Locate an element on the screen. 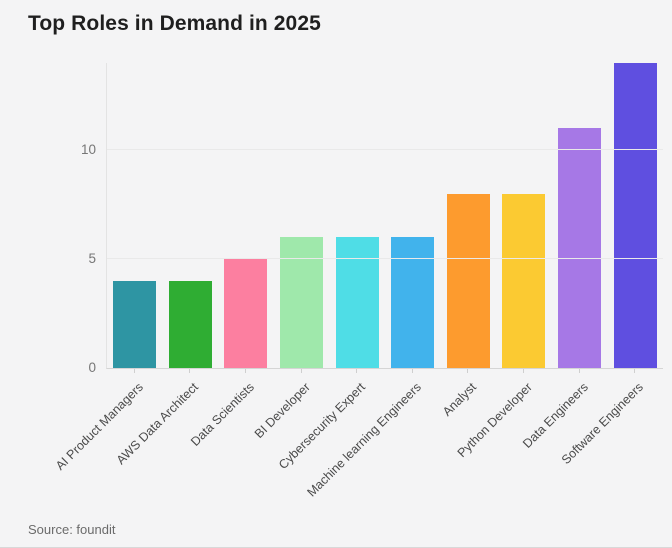 The image size is (672, 548). bar-aws-data-architect is located at coordinates (190, 324).